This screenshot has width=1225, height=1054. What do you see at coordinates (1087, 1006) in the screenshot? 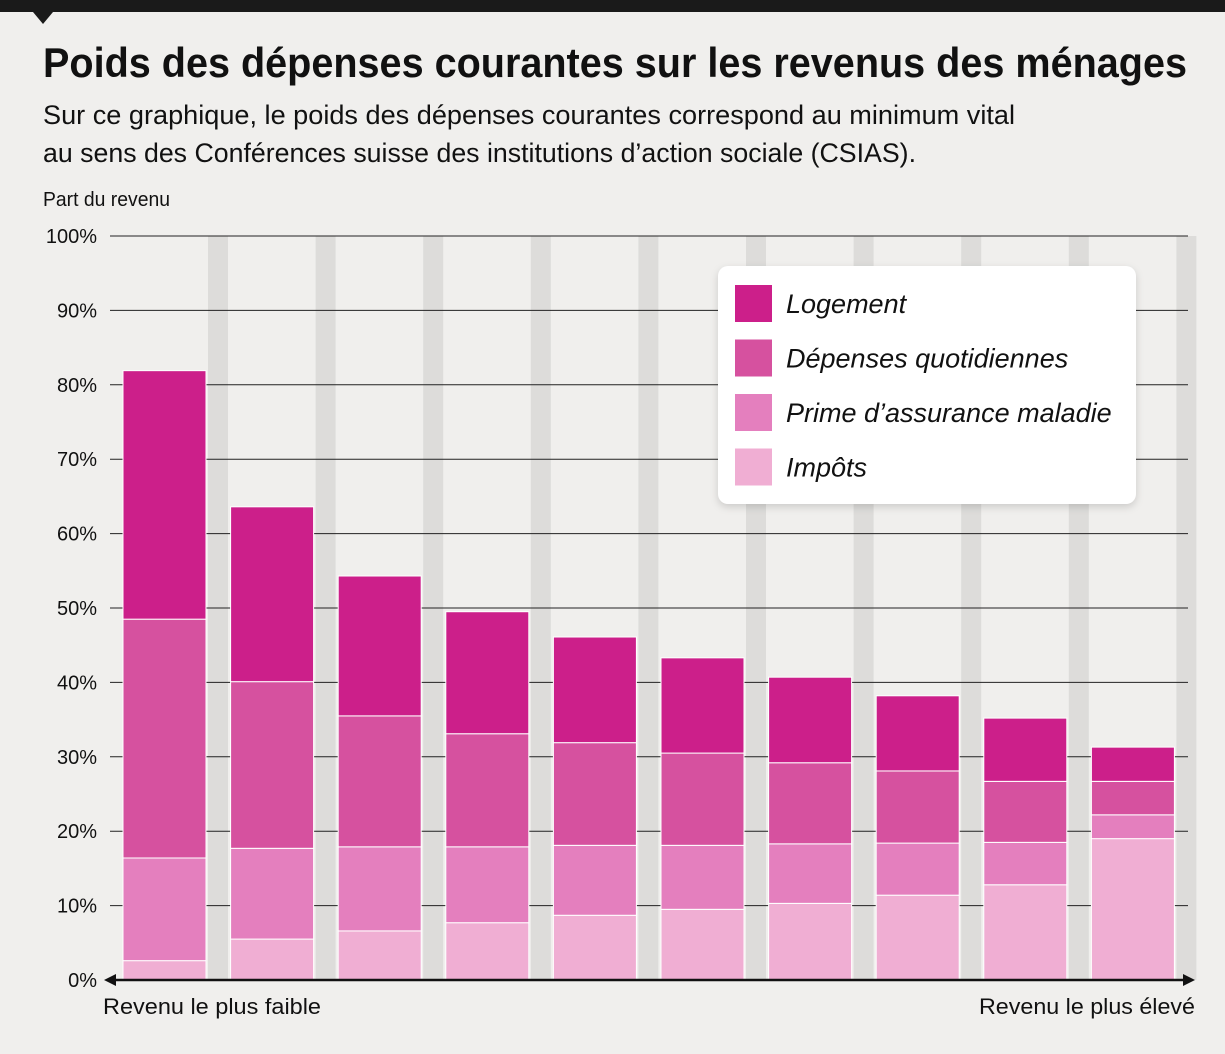
I see `x-axis-right-label: Revenu le plus élevé` at bounding box center [1087, 1006].